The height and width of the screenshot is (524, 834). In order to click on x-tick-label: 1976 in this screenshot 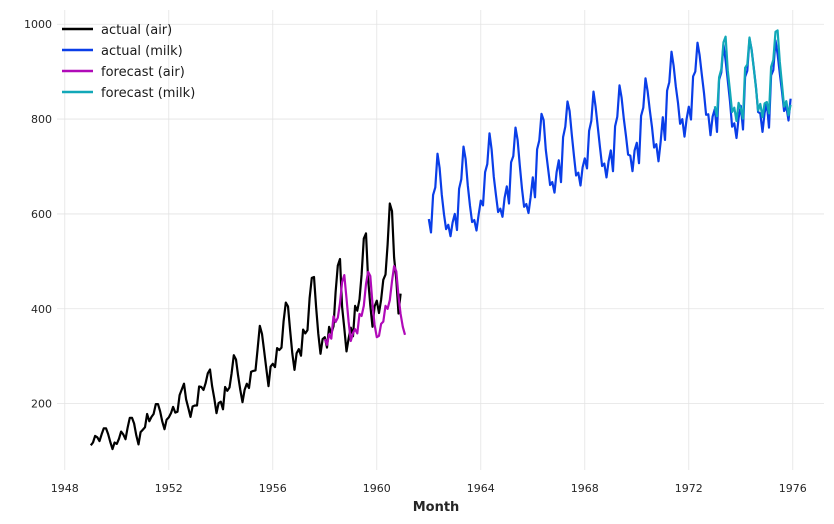, I will do `click(793, 488)`.